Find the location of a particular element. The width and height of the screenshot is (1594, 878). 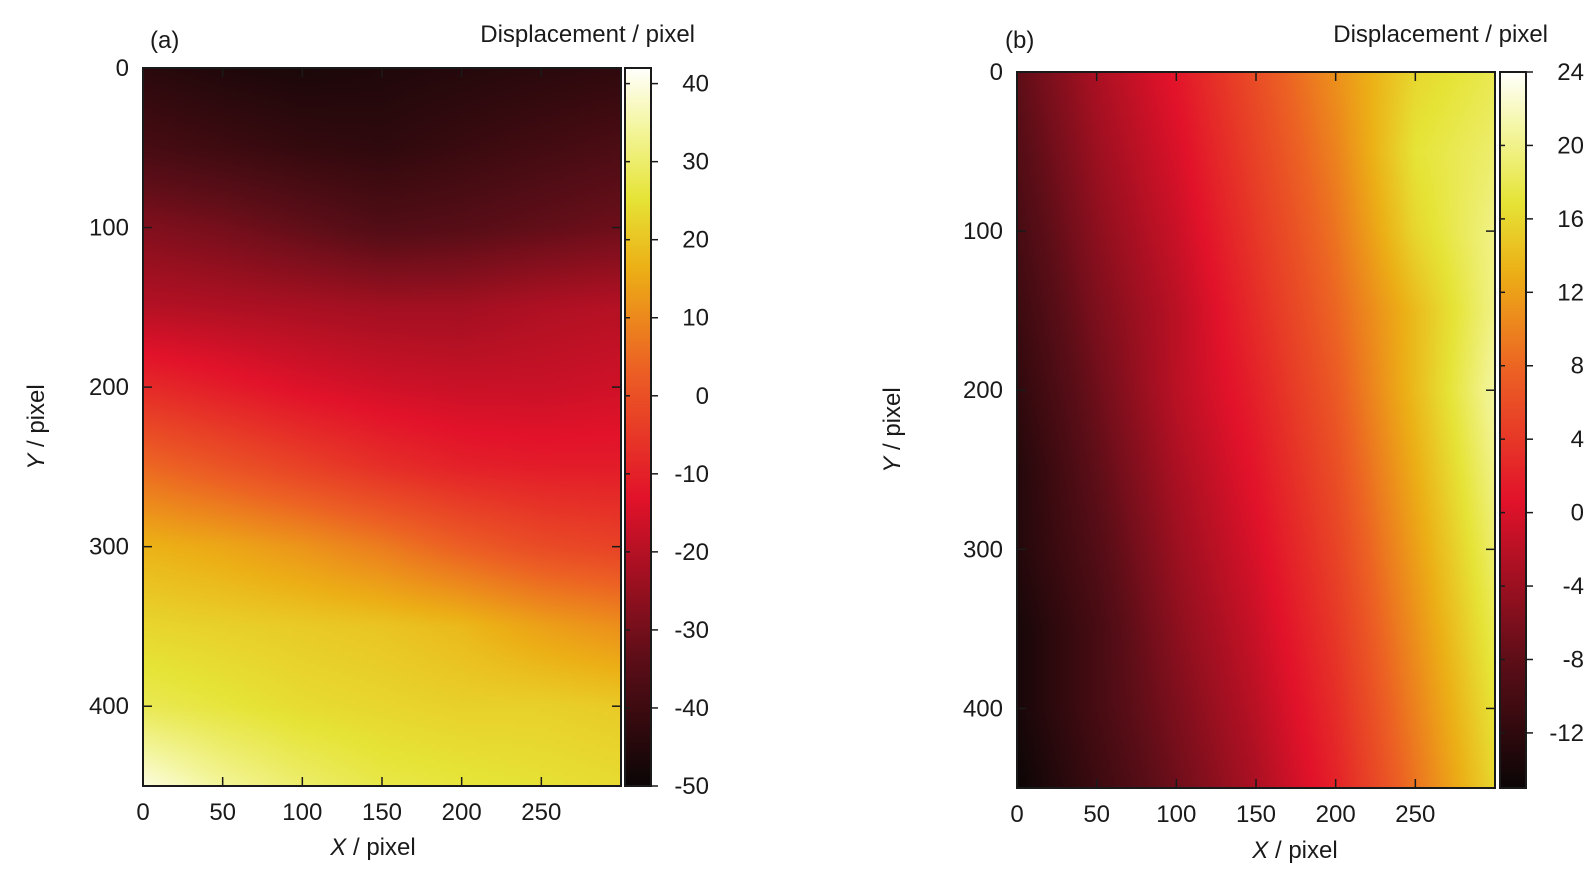

panel-a-colorbar-tick-label: -40 is located at coordinates (691, 708).